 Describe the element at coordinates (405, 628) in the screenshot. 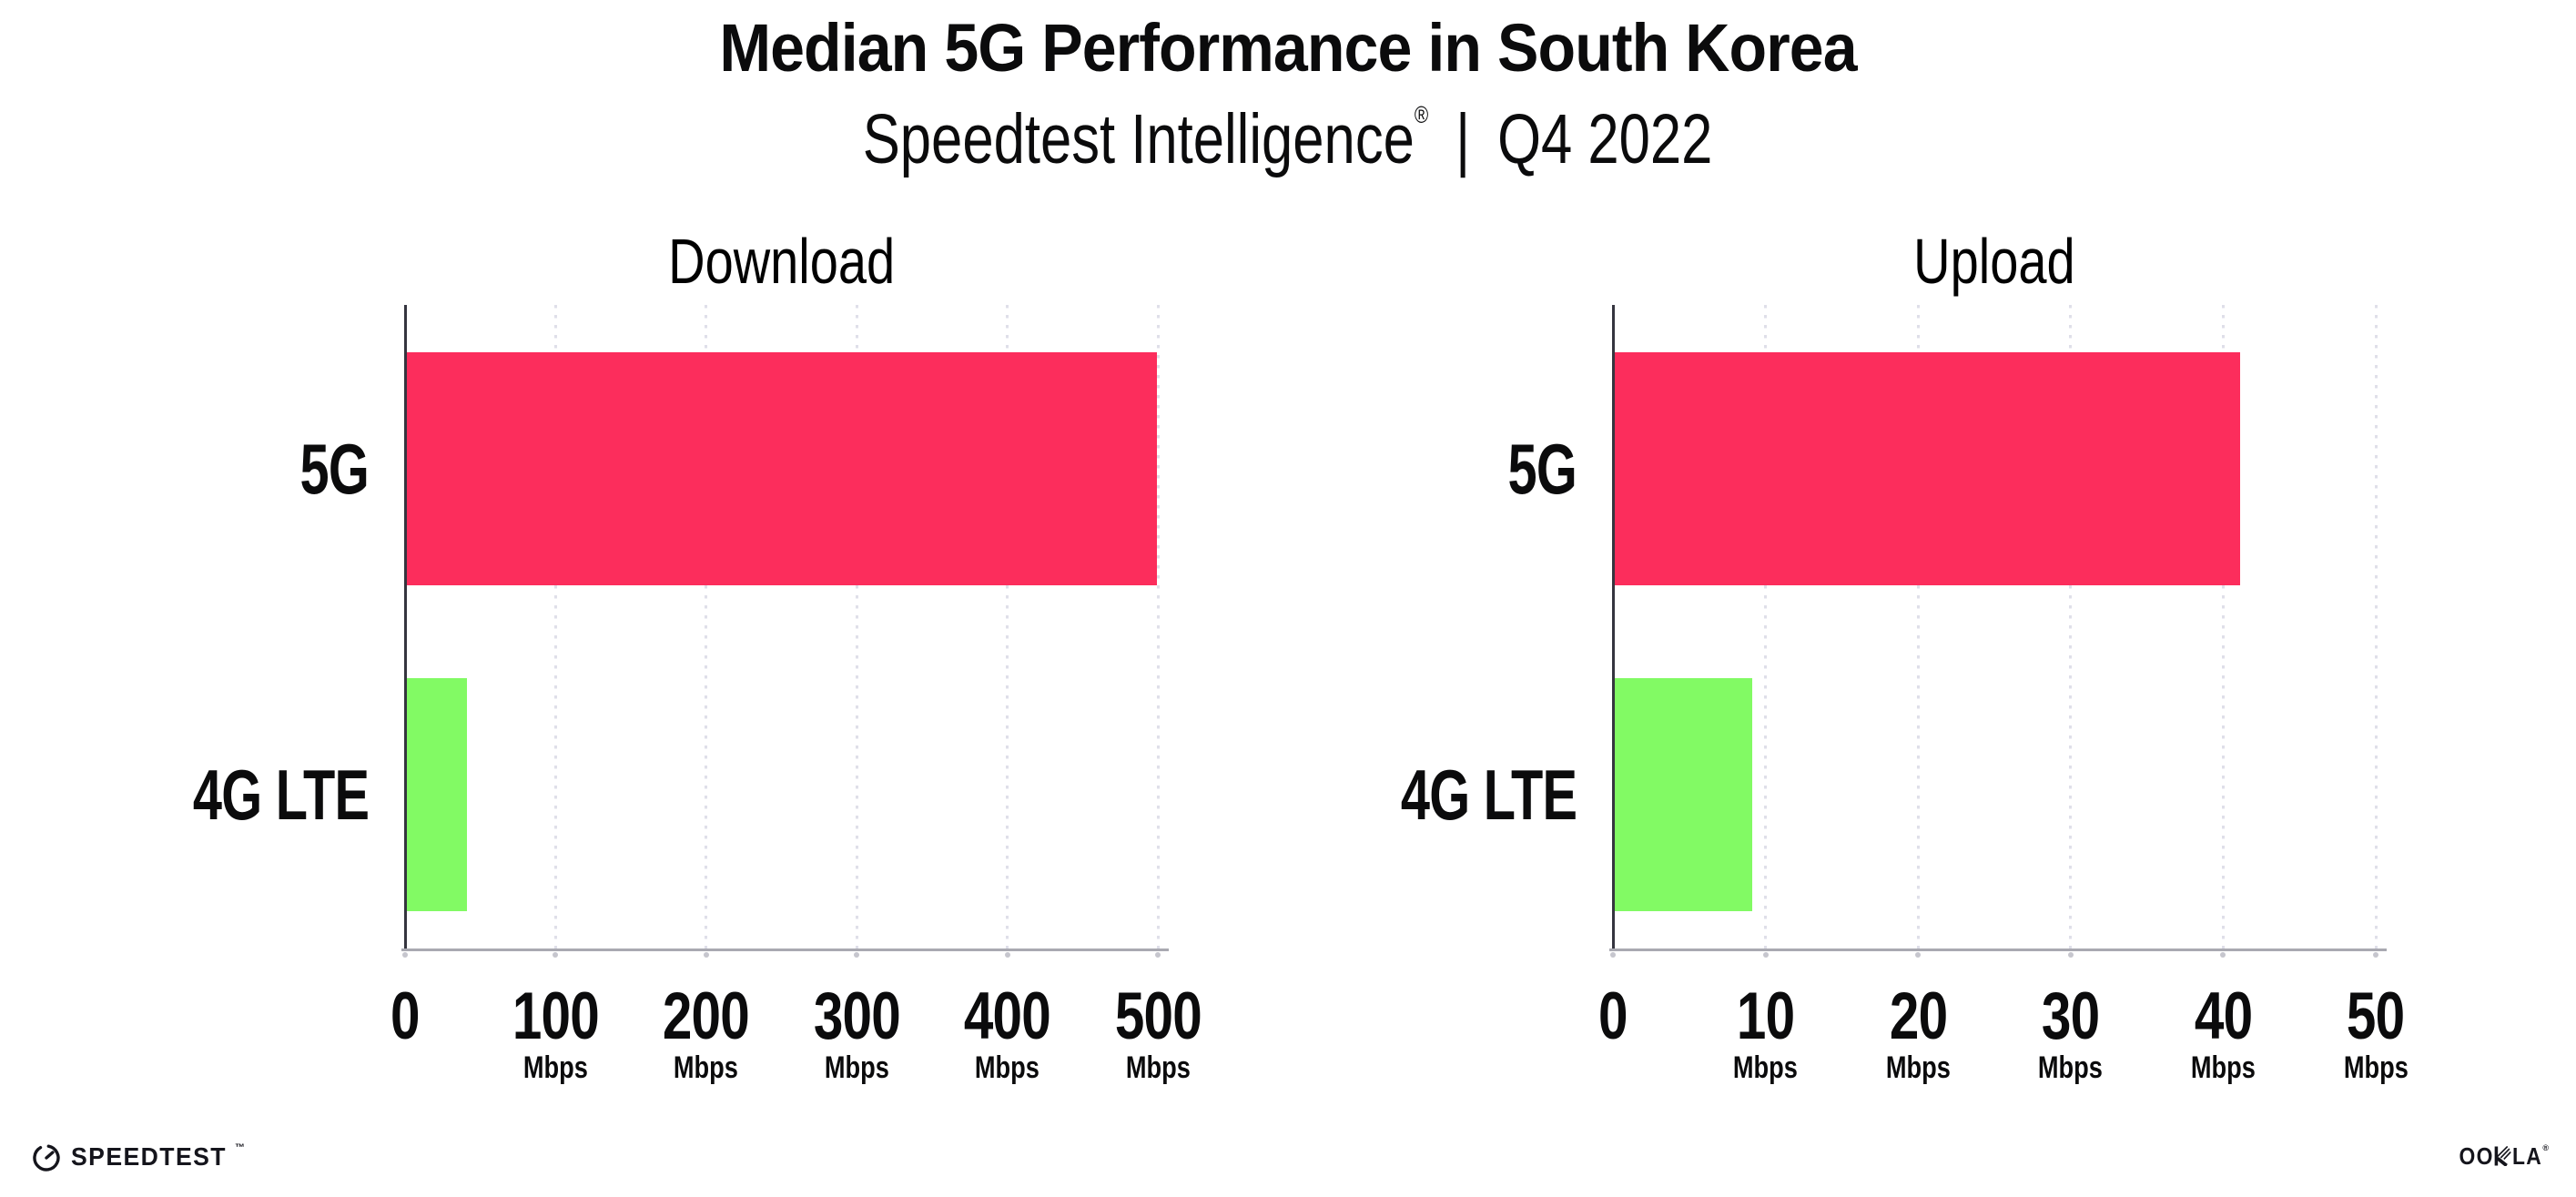

I see `download-y-axis` at that location.